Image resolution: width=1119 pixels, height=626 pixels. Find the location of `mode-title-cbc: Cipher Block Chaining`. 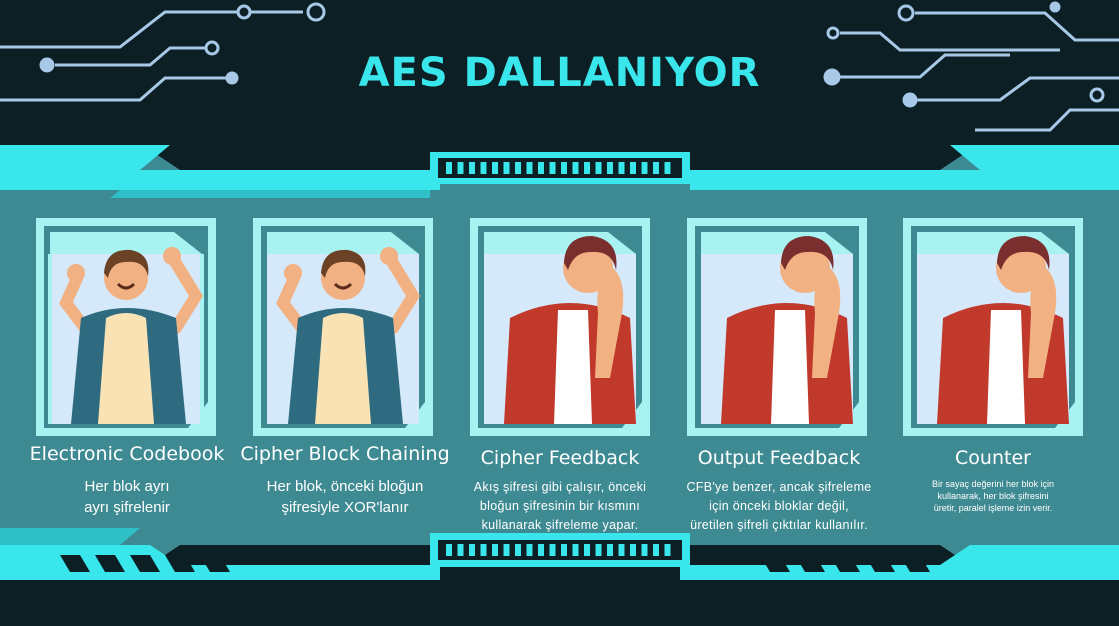

mode-title-cbc: Cipher Block Chaining is located at coordinates (345, 454).